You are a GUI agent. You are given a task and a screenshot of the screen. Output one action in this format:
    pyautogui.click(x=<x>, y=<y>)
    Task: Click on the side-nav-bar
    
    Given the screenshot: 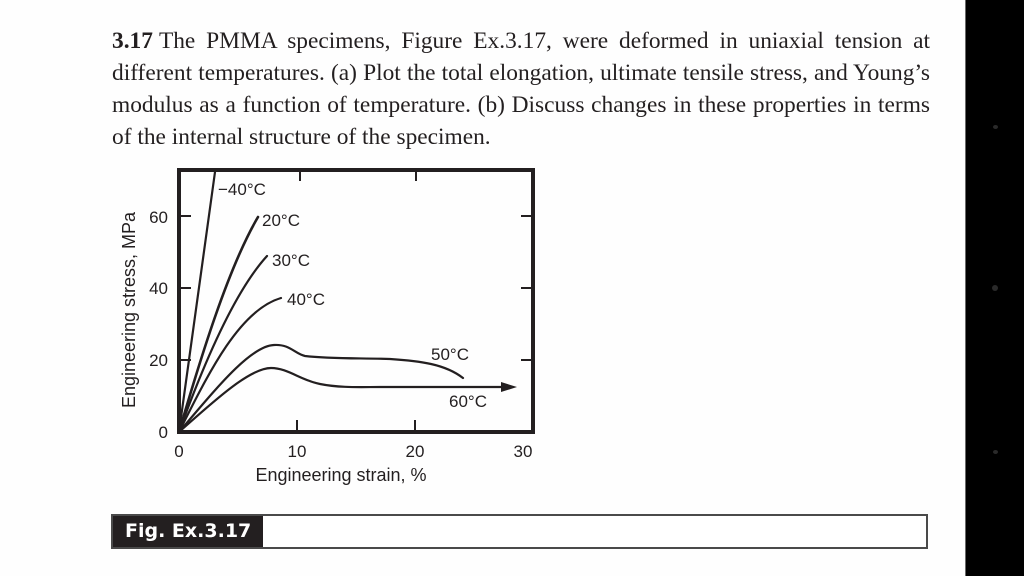 What is the action you would take?
    pyautogui.click(x=994, y=288)
    